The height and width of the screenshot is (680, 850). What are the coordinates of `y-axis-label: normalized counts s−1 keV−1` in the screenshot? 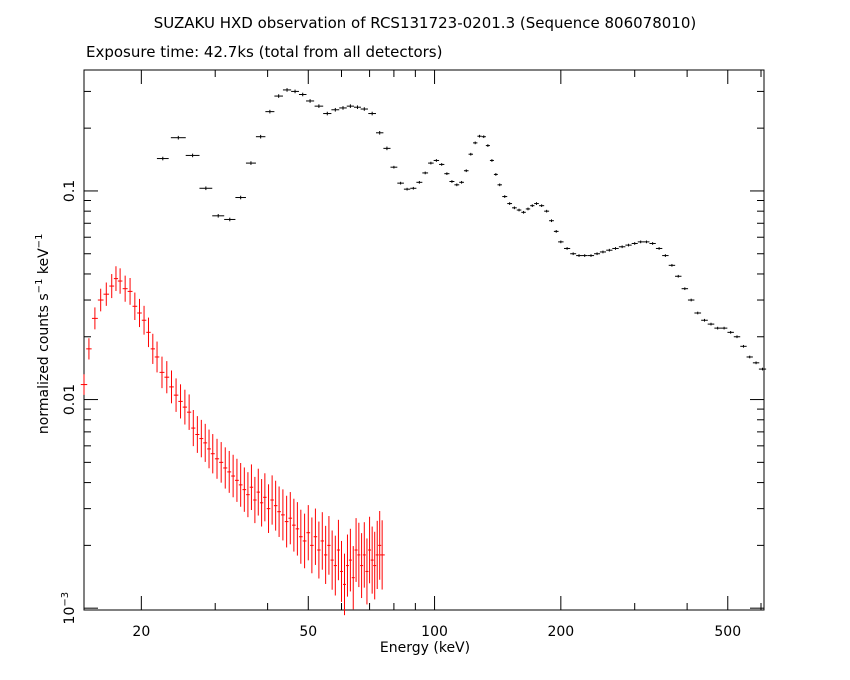 It's located at (43, 334).